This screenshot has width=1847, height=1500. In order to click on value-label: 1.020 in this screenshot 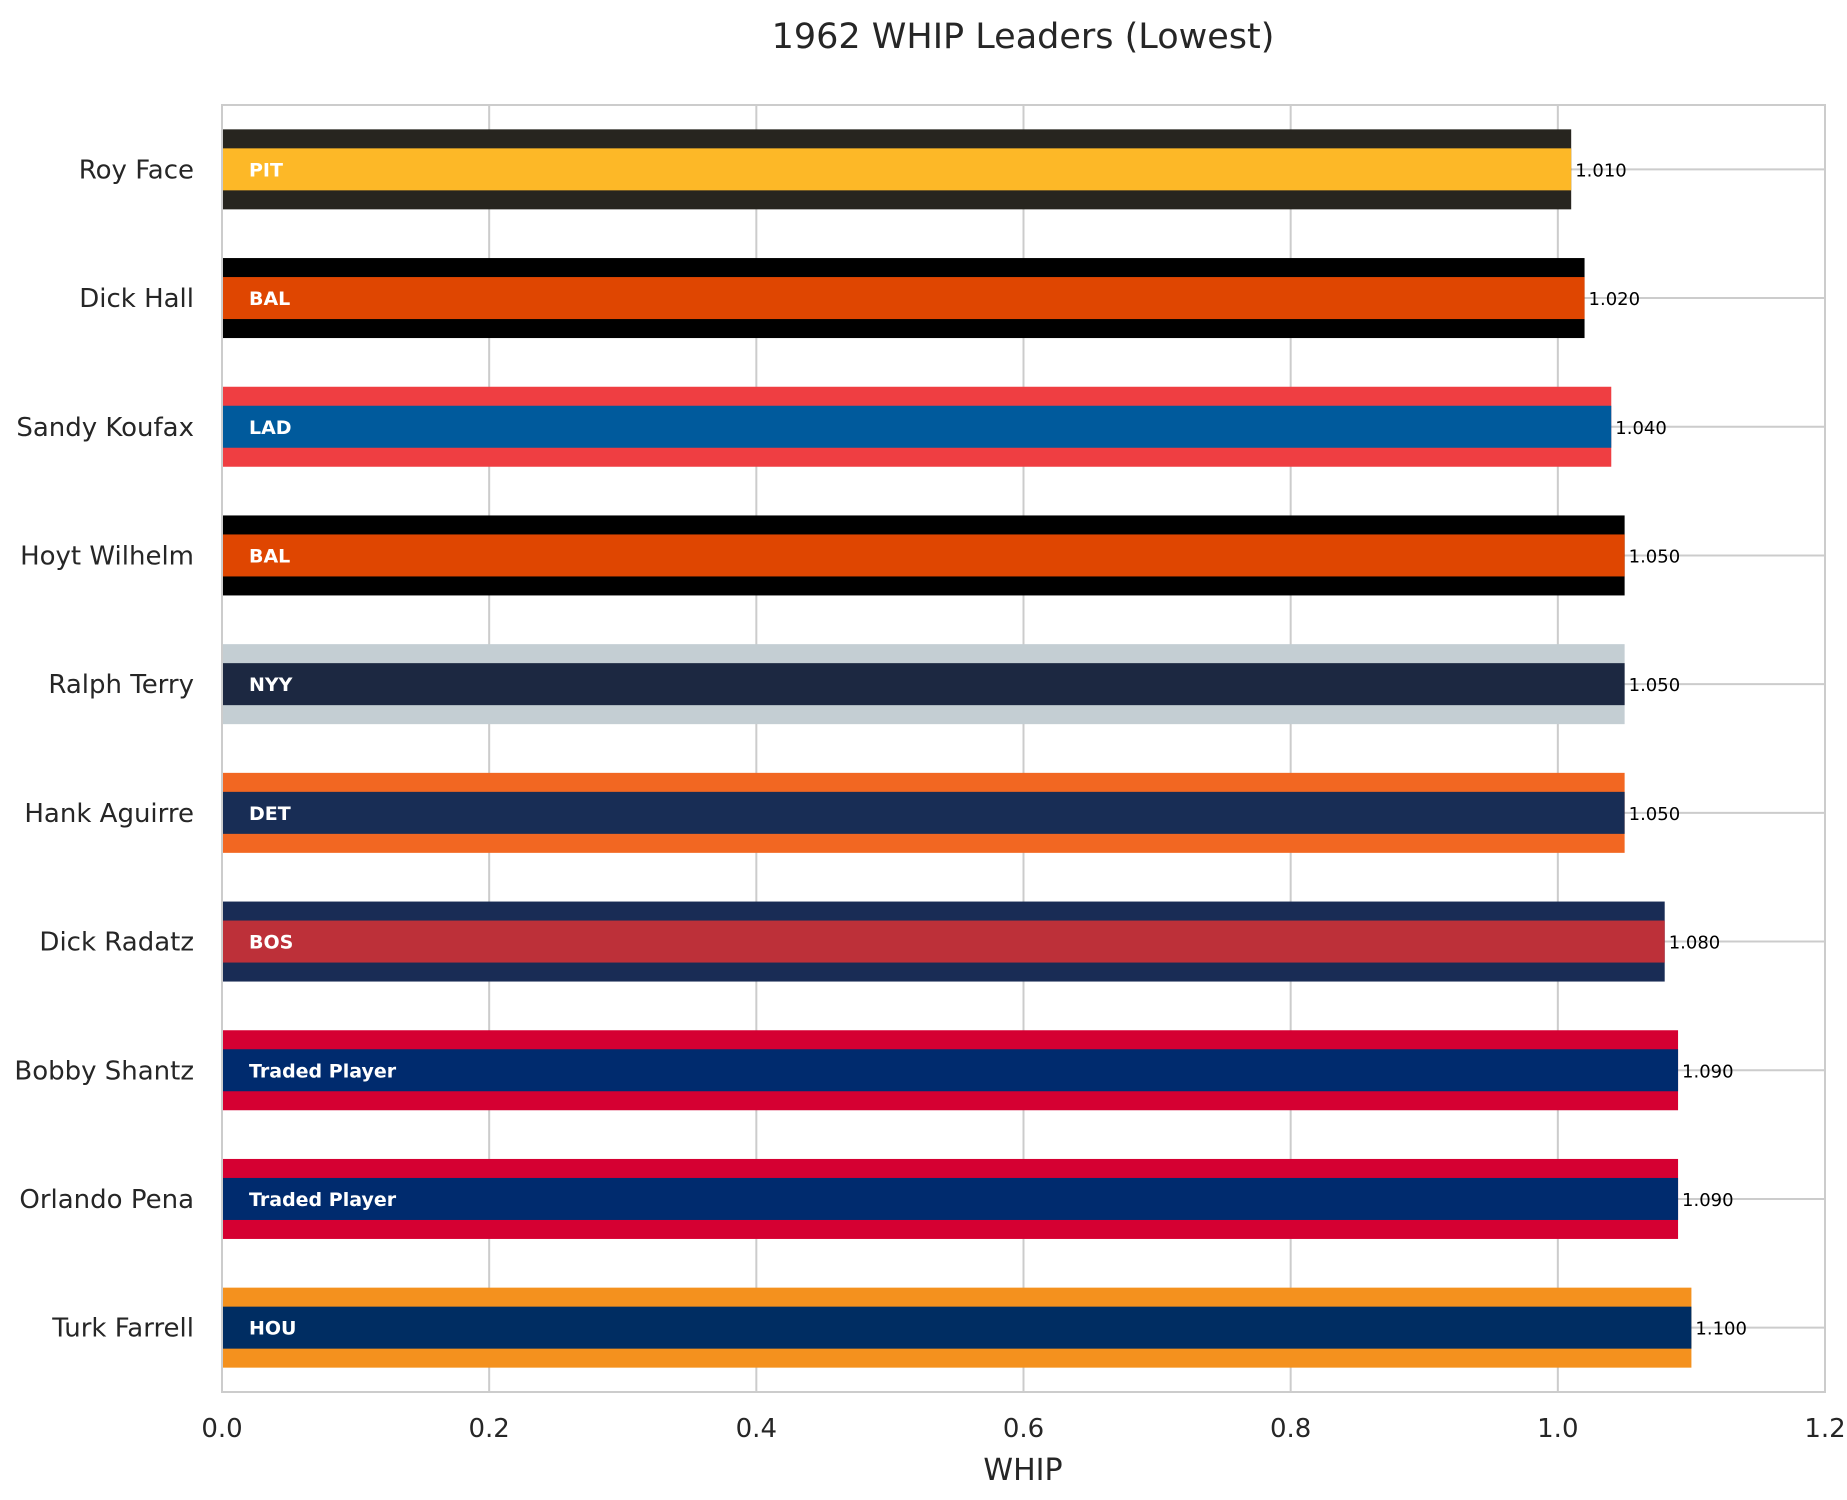, I will do `click(1615, 299)`.